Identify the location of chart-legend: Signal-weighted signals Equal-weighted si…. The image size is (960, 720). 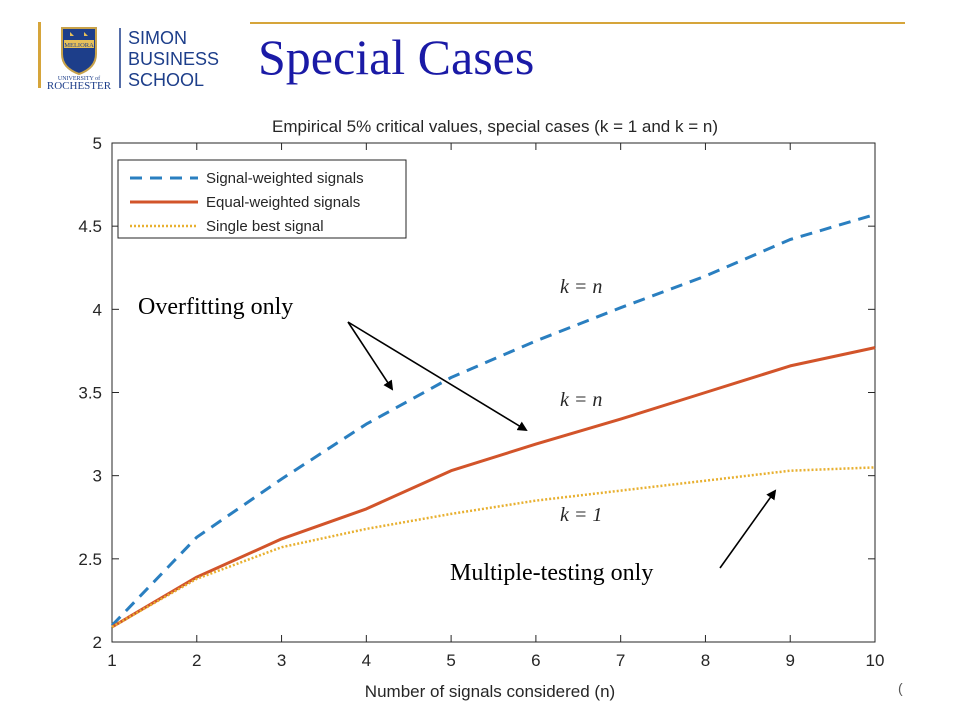
(262, 199).